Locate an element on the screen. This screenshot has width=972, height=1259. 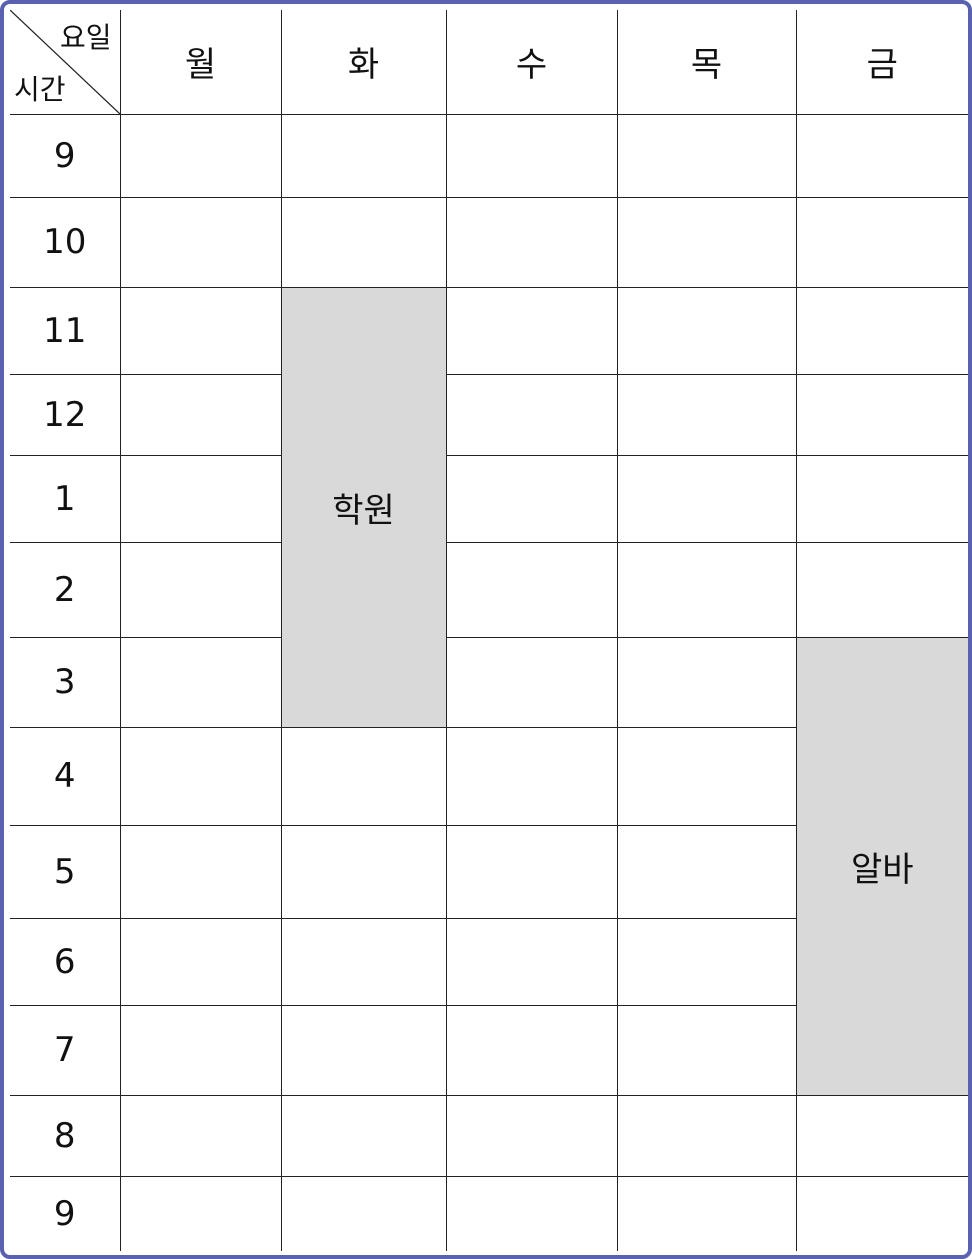
event-block-tuesday: 학원 is located at coordinates (363, 507).